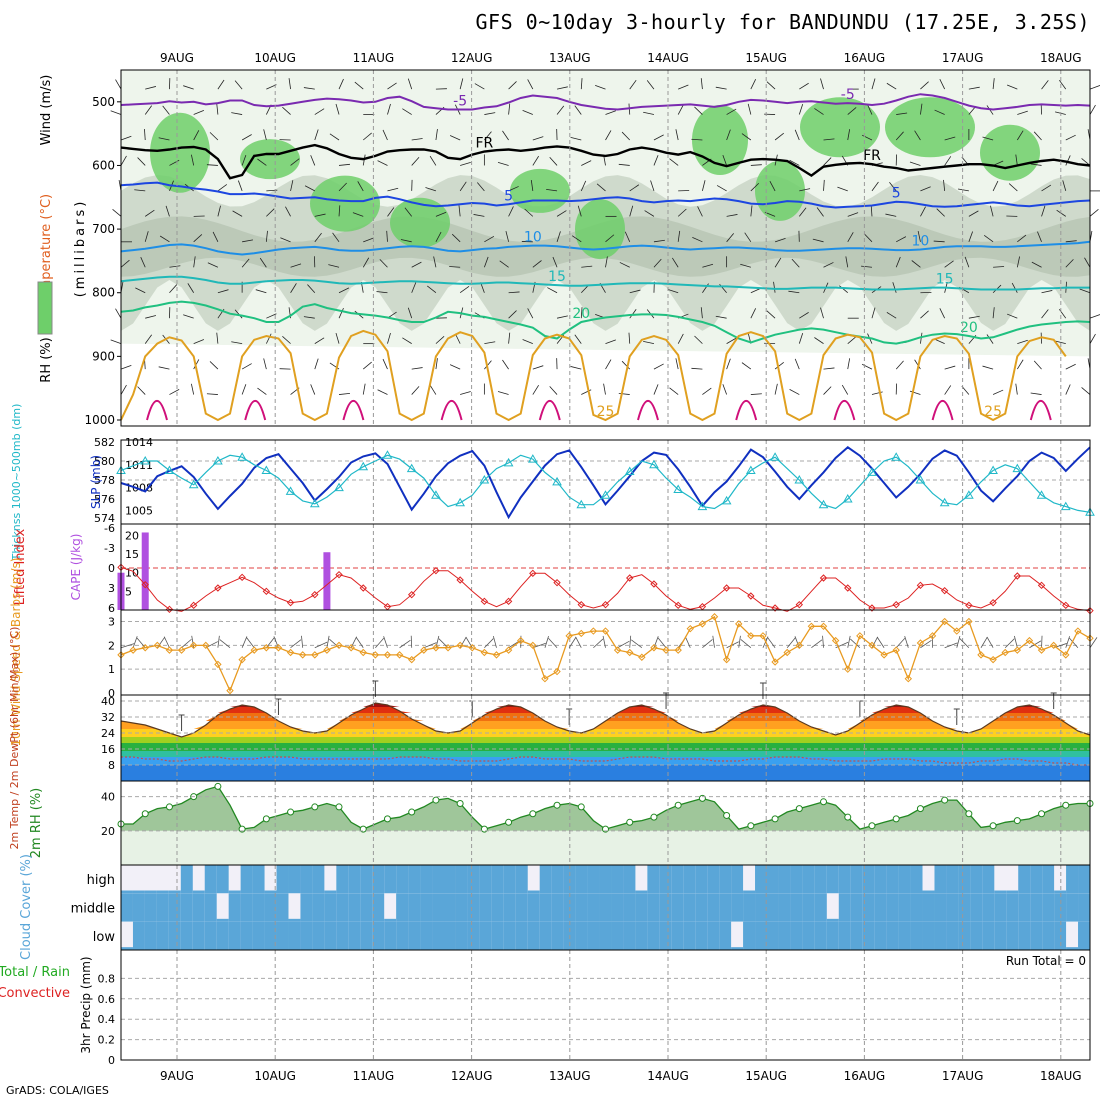  I want to click on wind-y-tick-label: 3, so click(111, 622).